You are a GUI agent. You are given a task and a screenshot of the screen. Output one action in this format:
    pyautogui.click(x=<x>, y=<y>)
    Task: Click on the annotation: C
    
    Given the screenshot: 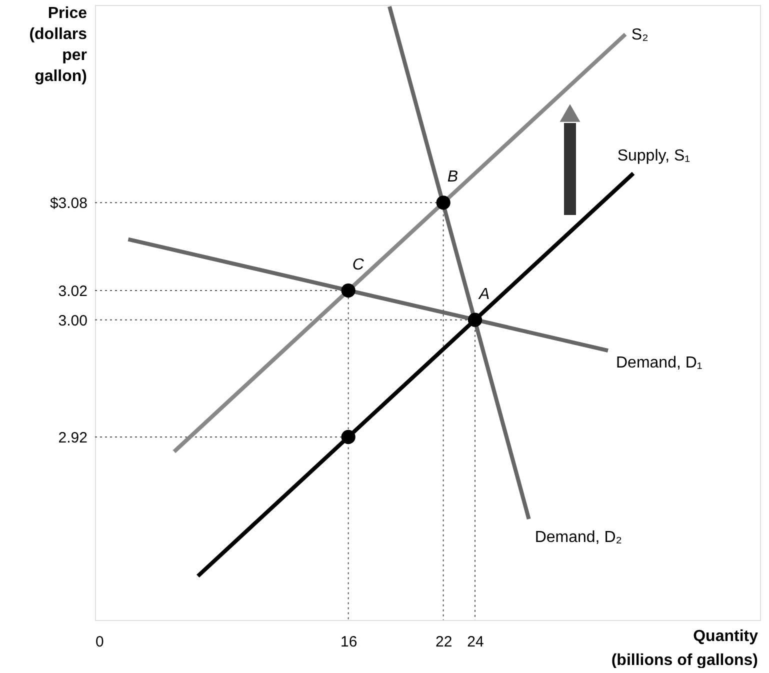 What is the action you would take?
    pyautogui.click(x=358, y=265)
    